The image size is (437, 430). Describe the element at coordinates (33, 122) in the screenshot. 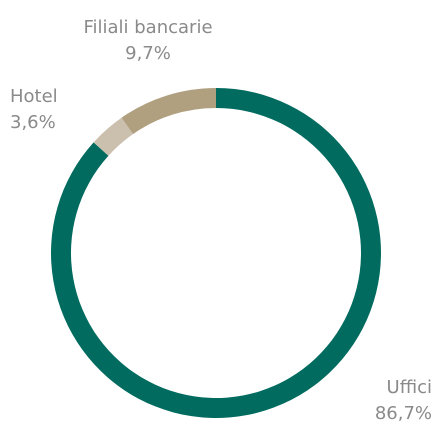

I see `segment-value-label: 3,6%` at that location.